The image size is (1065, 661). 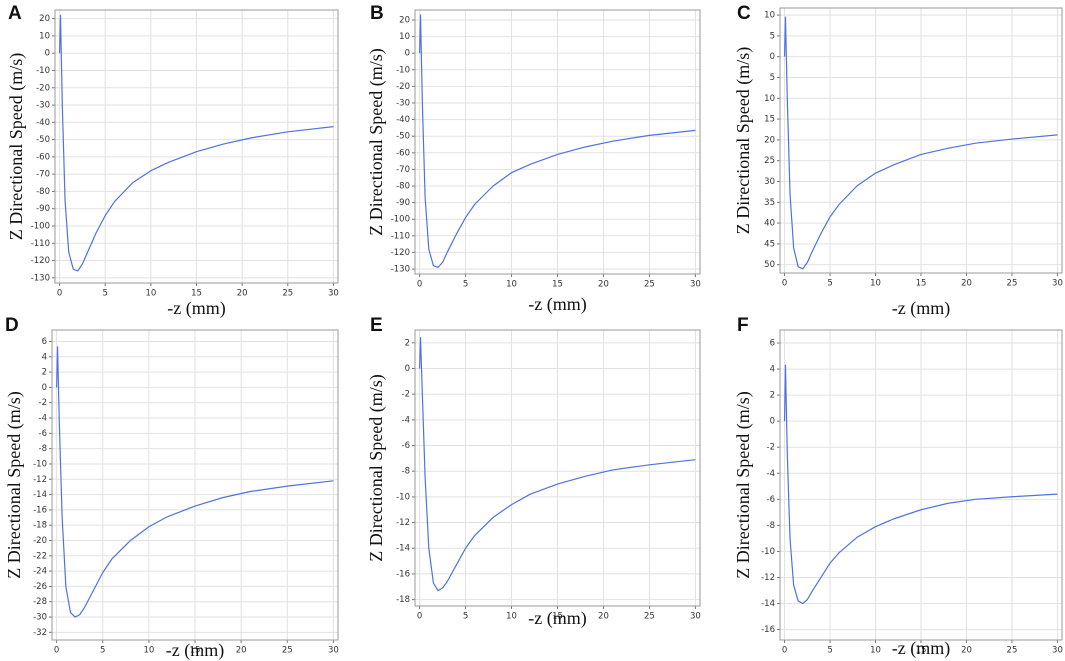 What do you see at coordinates (769, 265) in the screenshot?
I see `y-tick-label: 50` at bounding box center [769, 265].